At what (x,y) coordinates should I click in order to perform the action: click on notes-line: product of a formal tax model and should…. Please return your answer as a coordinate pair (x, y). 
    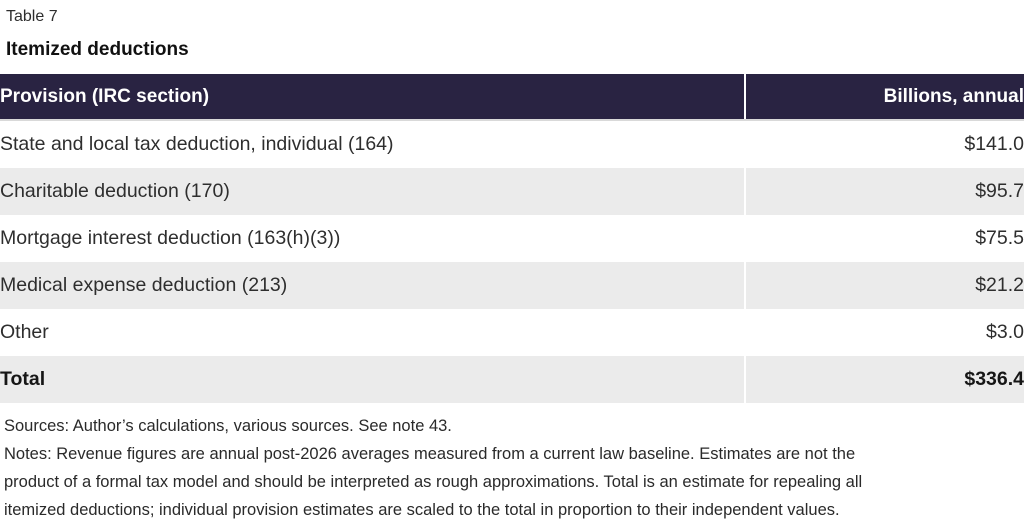
    Looking at the image, I should click on (433, 482).